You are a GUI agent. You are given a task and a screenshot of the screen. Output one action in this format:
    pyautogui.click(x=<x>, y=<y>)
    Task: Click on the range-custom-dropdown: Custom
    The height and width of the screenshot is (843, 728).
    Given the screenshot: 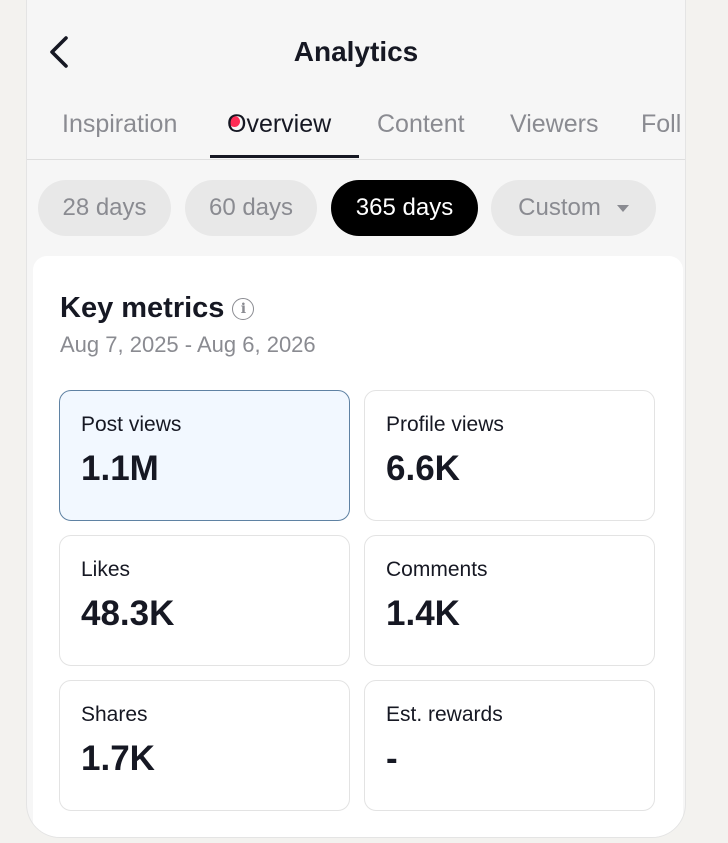 What is the action you would take?
    pyautogui.click(x=573, y=208)
    